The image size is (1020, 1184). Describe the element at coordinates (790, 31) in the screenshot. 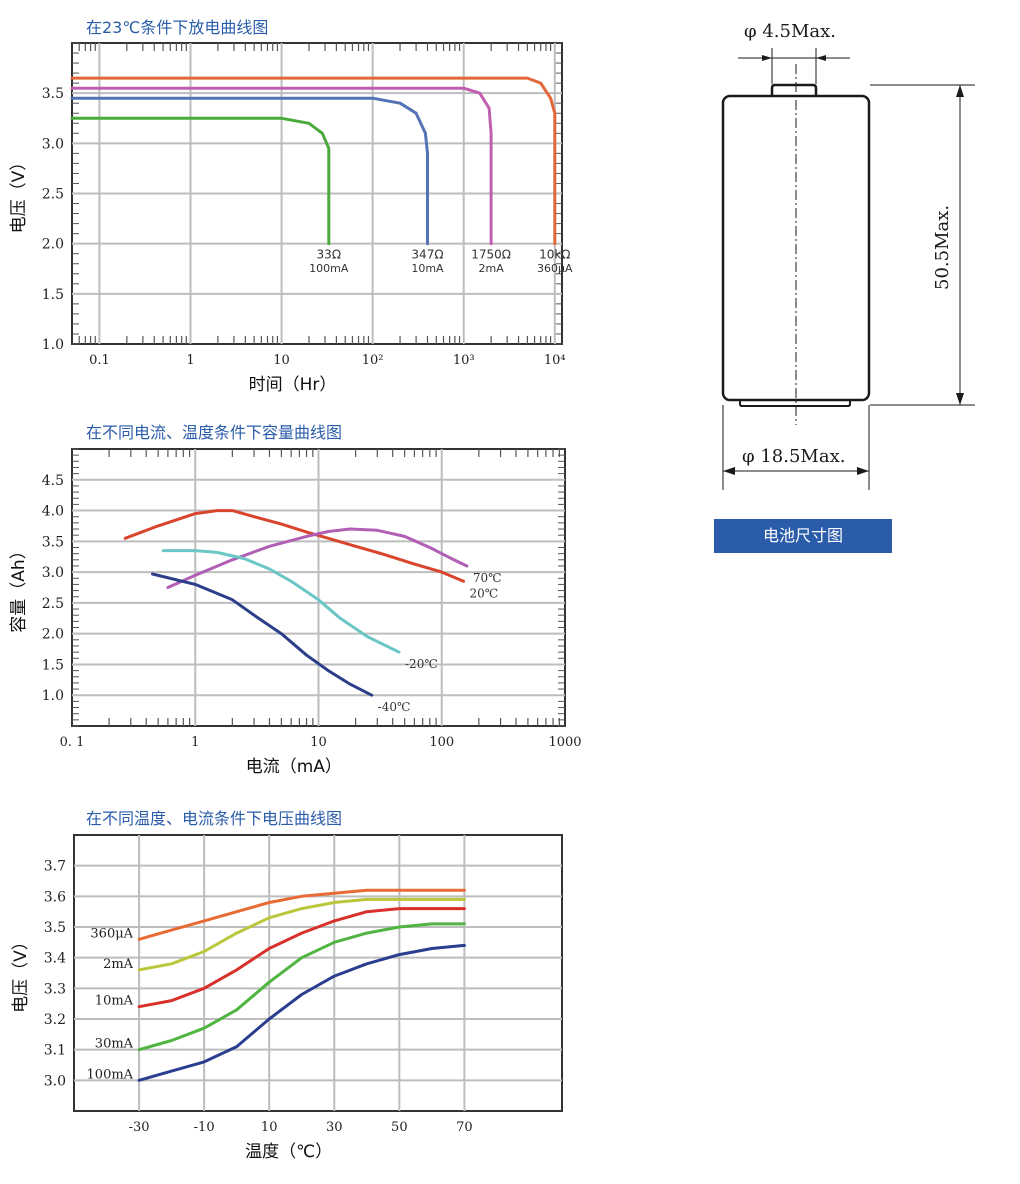

I see `top-dim-label: φ 4.5Max.` at that location.